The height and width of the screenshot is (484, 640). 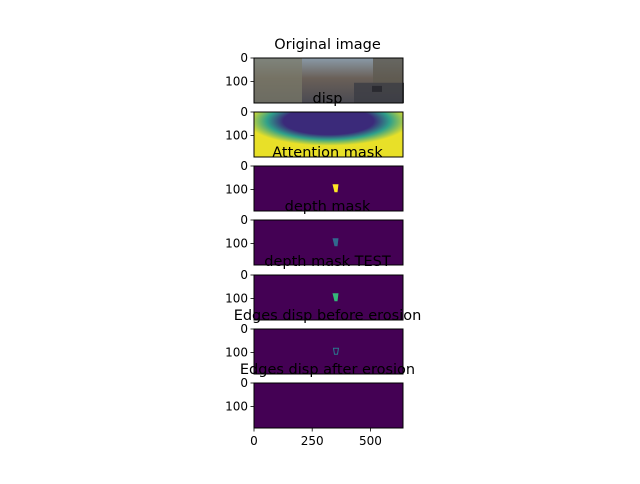 I want to click on subplot-3: 0 100 depth mask, so click(x=314, y=232).